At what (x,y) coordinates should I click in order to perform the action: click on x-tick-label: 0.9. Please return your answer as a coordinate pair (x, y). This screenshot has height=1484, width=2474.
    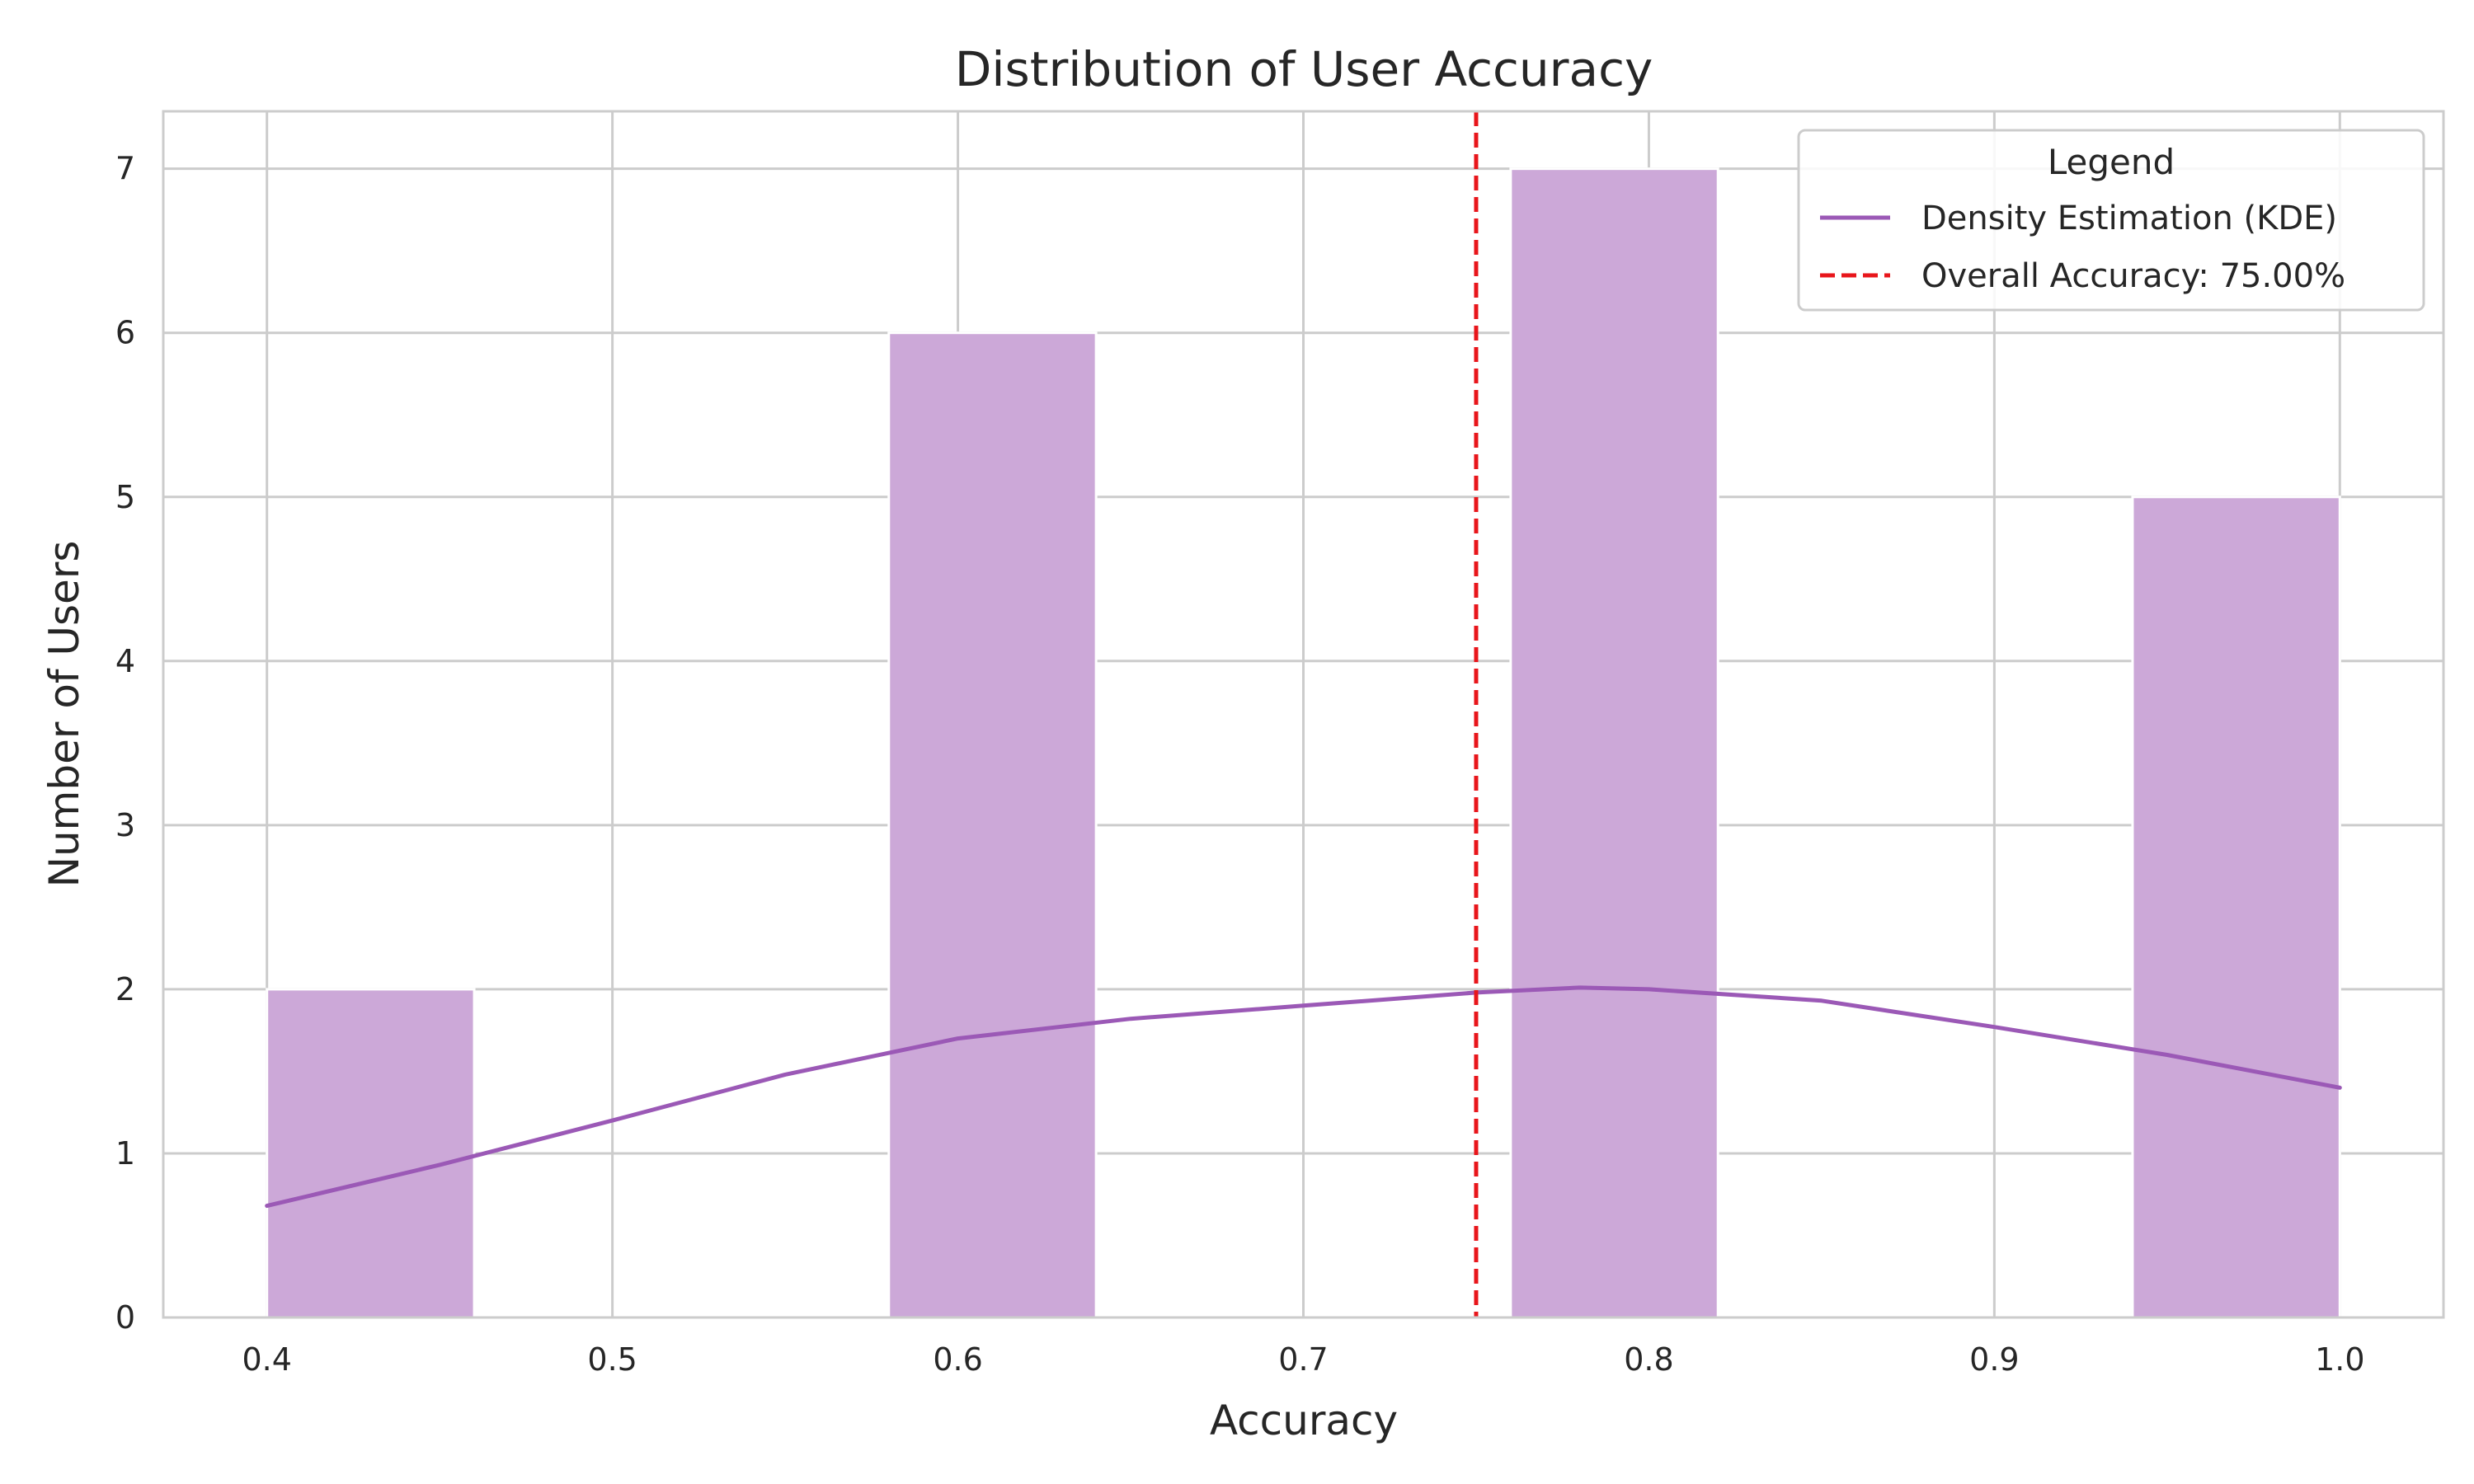
    Looking at the image, I should click on (1994, 1359).